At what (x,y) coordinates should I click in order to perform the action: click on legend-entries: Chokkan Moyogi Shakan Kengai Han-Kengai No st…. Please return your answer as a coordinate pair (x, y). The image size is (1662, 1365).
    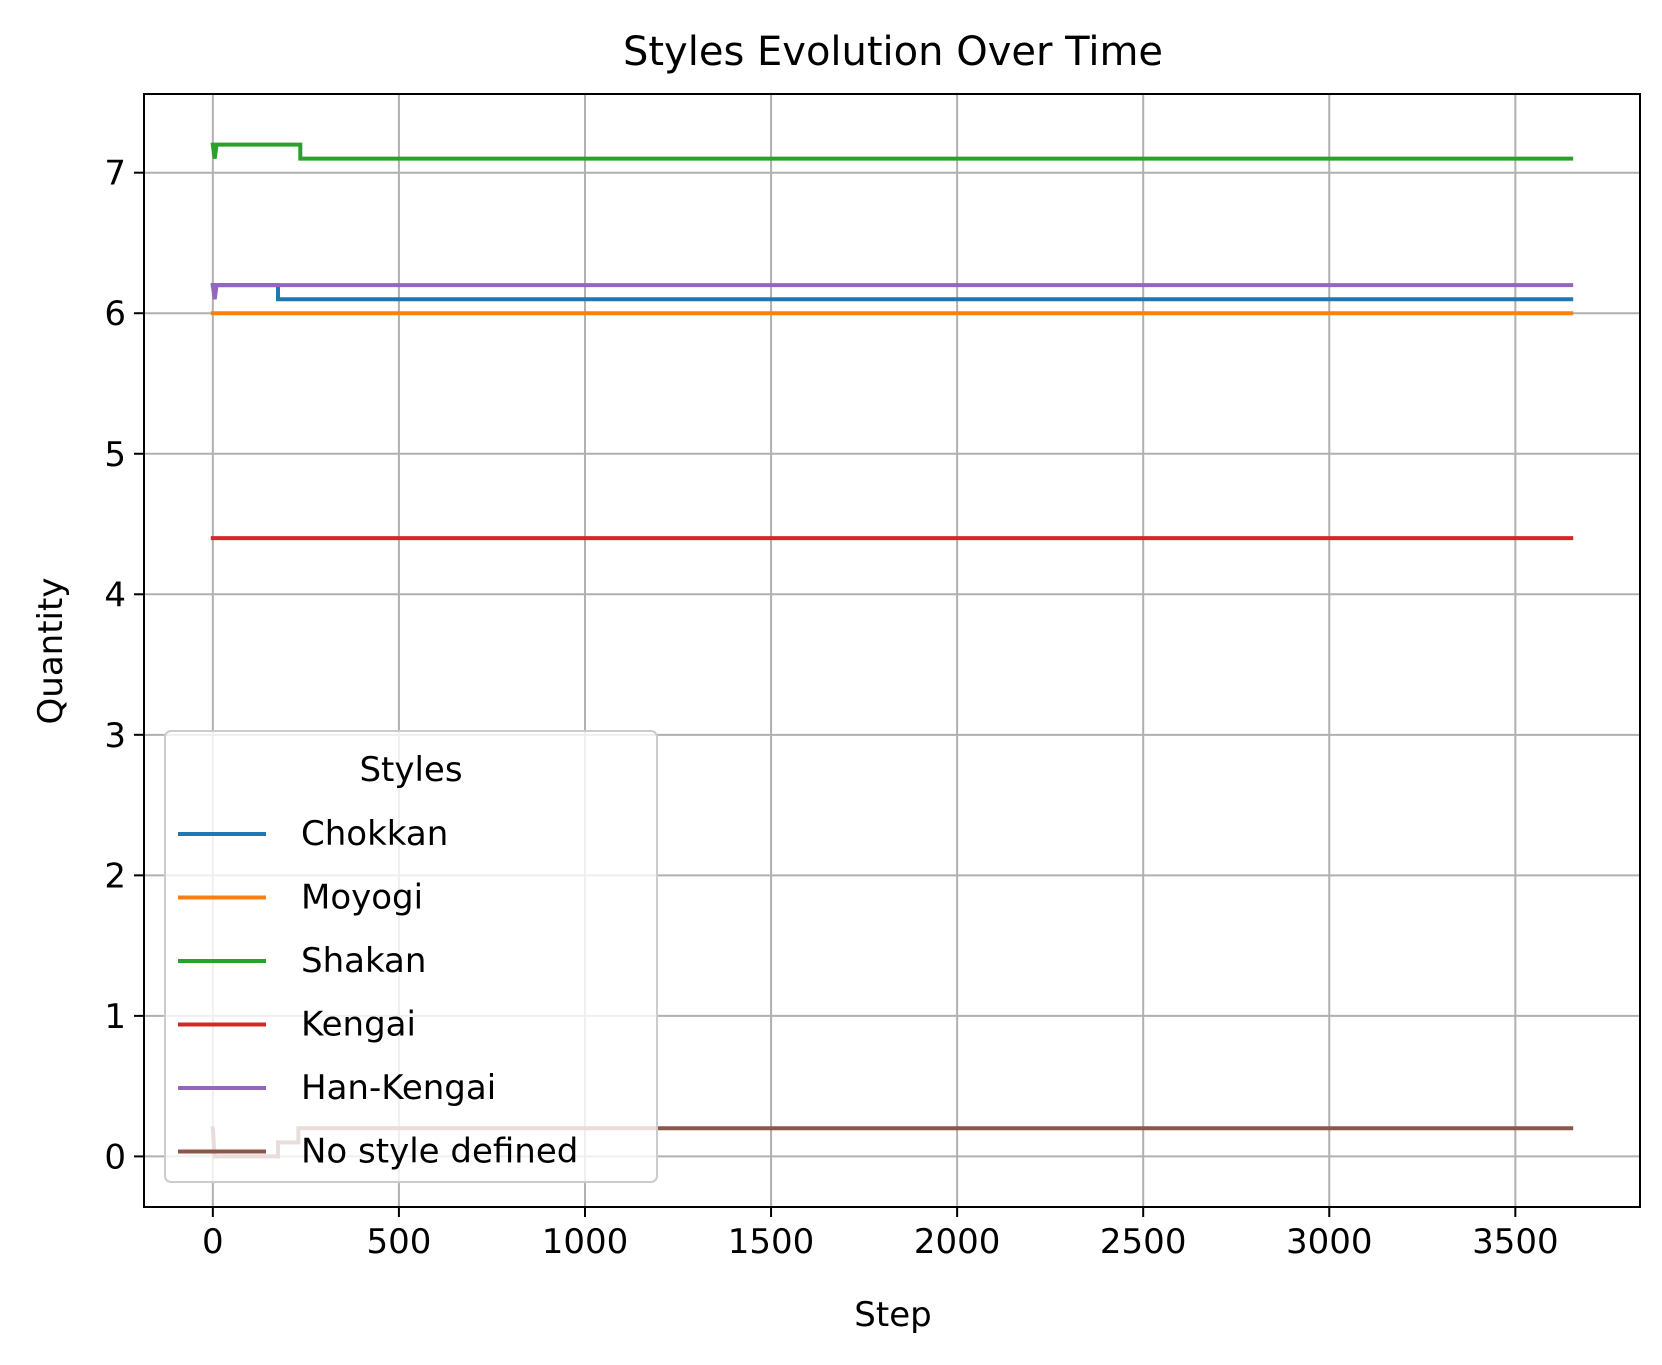
    Looking at the image, I should click on (378, 993).